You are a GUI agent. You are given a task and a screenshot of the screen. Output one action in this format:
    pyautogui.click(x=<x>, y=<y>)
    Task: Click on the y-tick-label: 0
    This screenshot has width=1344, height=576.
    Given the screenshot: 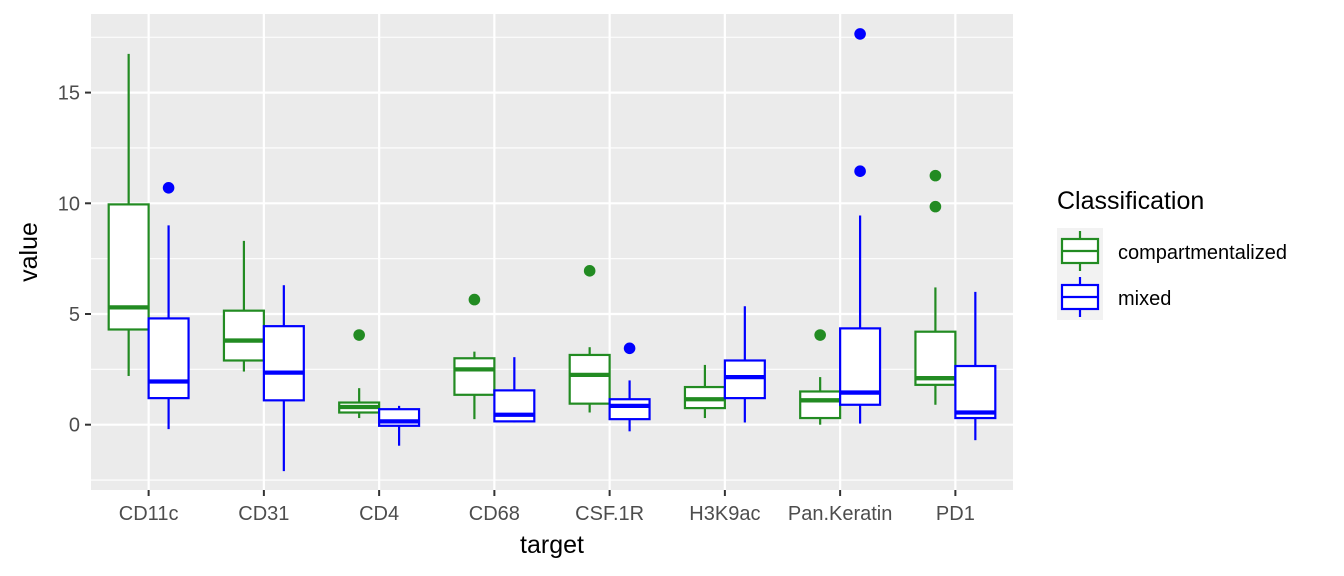 What is the action you would take?
    pyautogui.click(x=74, y=426)
    